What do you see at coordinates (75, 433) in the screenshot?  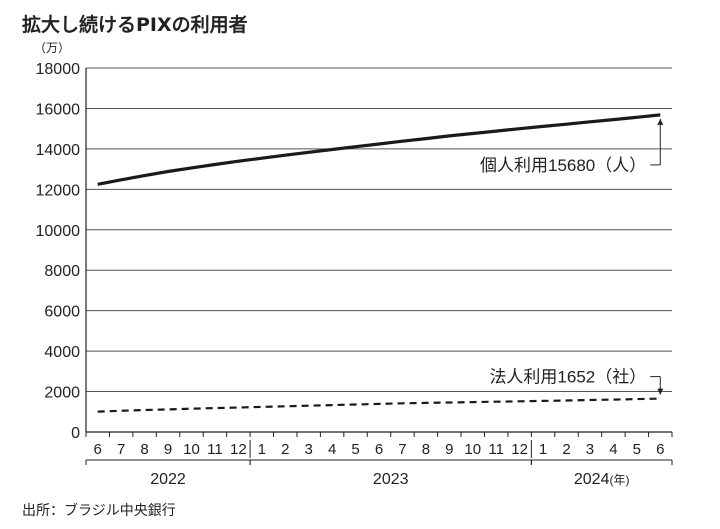 I see `y-tick-label: 0` at bounding box center [75, 433].